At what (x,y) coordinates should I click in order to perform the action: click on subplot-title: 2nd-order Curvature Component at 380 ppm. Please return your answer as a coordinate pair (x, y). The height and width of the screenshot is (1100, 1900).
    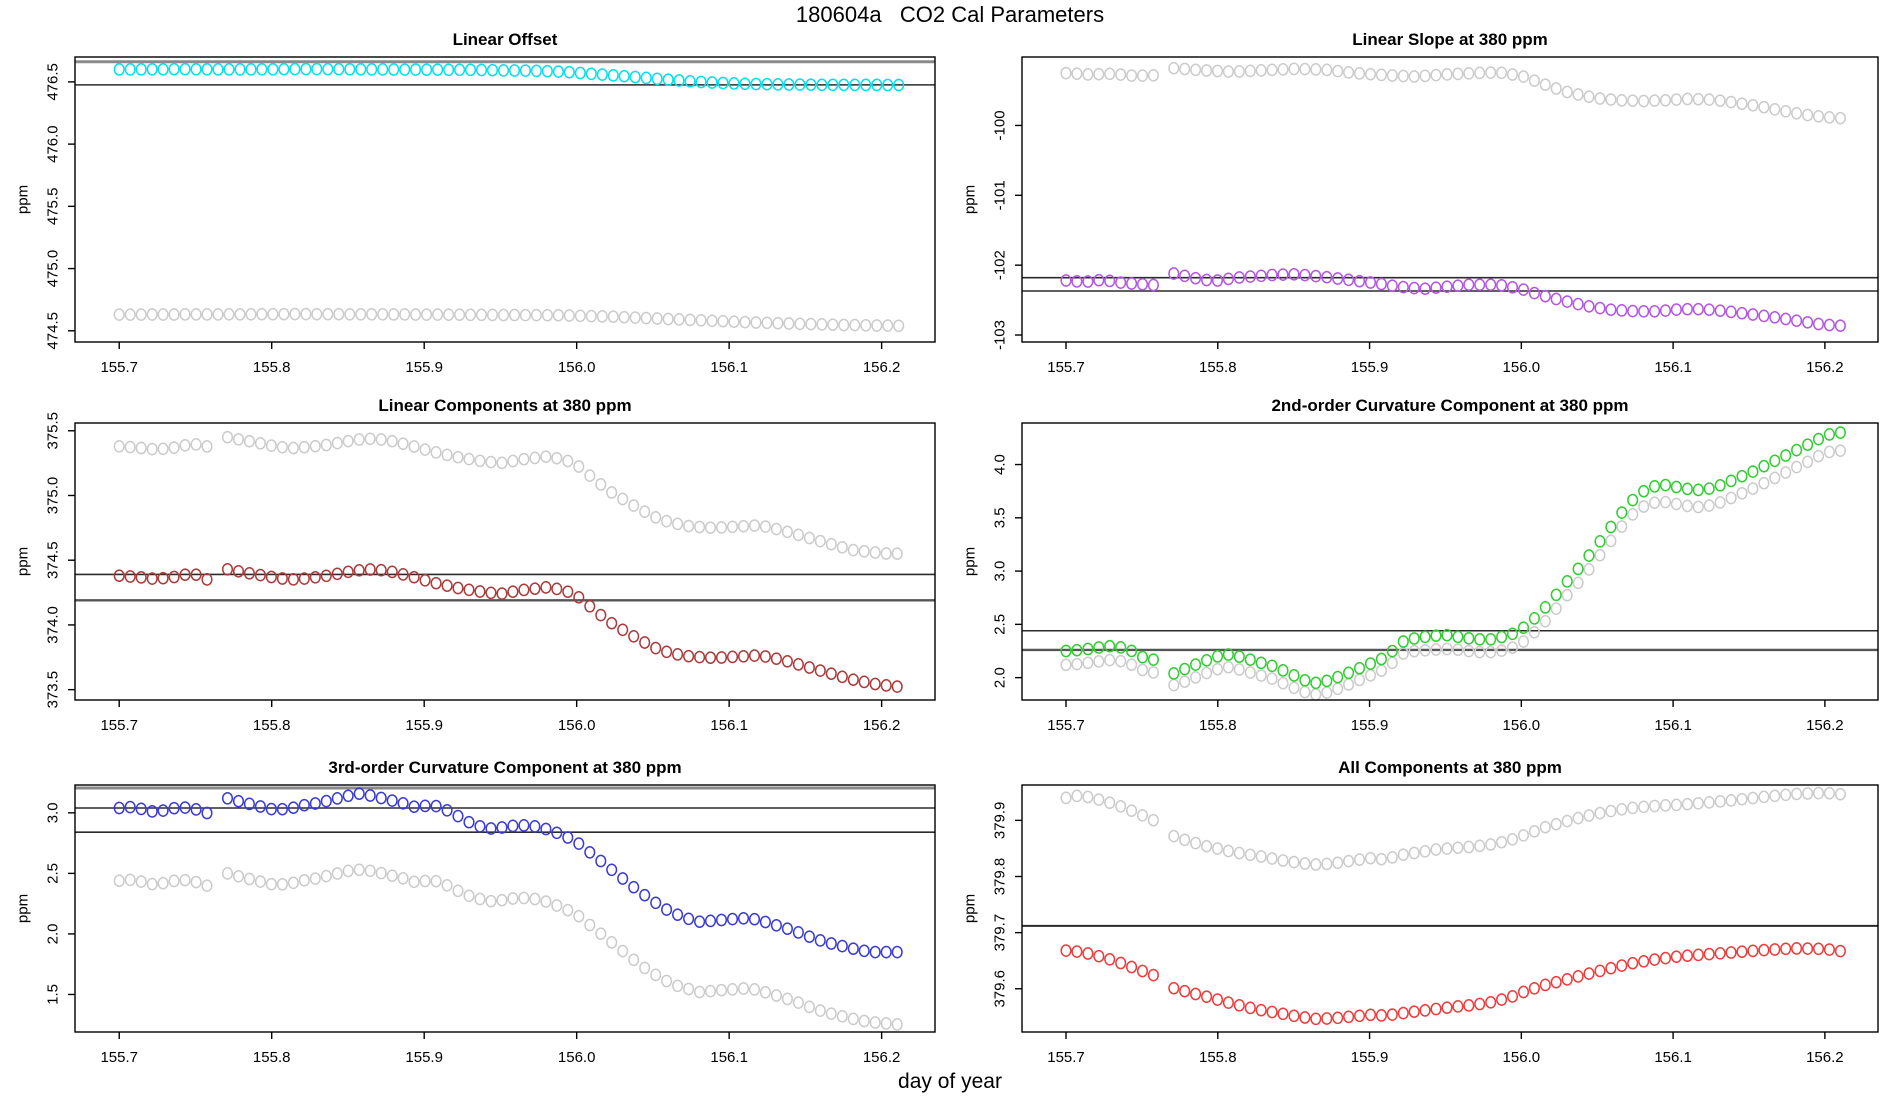
    Looking at the image, I should click on (1449, 405).